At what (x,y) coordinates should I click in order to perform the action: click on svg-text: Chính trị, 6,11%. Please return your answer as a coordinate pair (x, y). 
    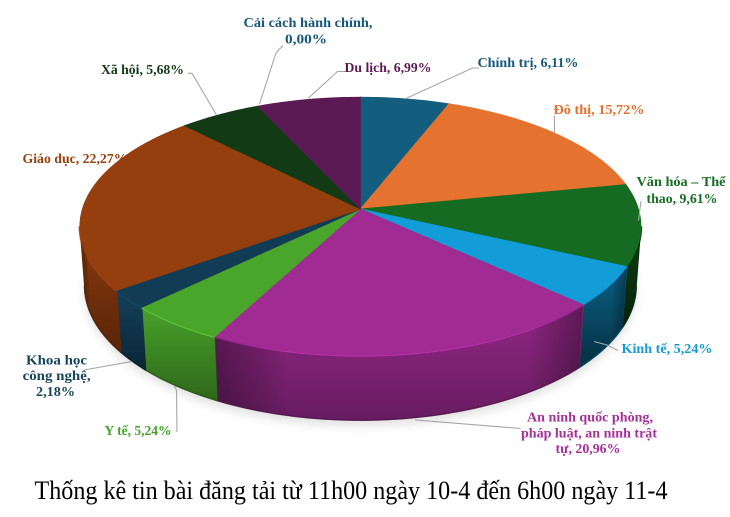
    Looking at the image, I should click on (528, 63).